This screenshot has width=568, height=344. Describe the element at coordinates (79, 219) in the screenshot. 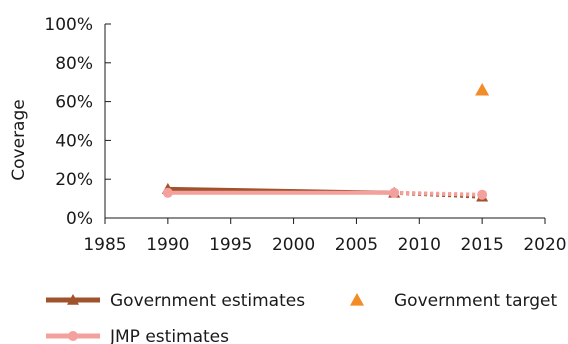

I see `y-tick-label: 0%` at that location.